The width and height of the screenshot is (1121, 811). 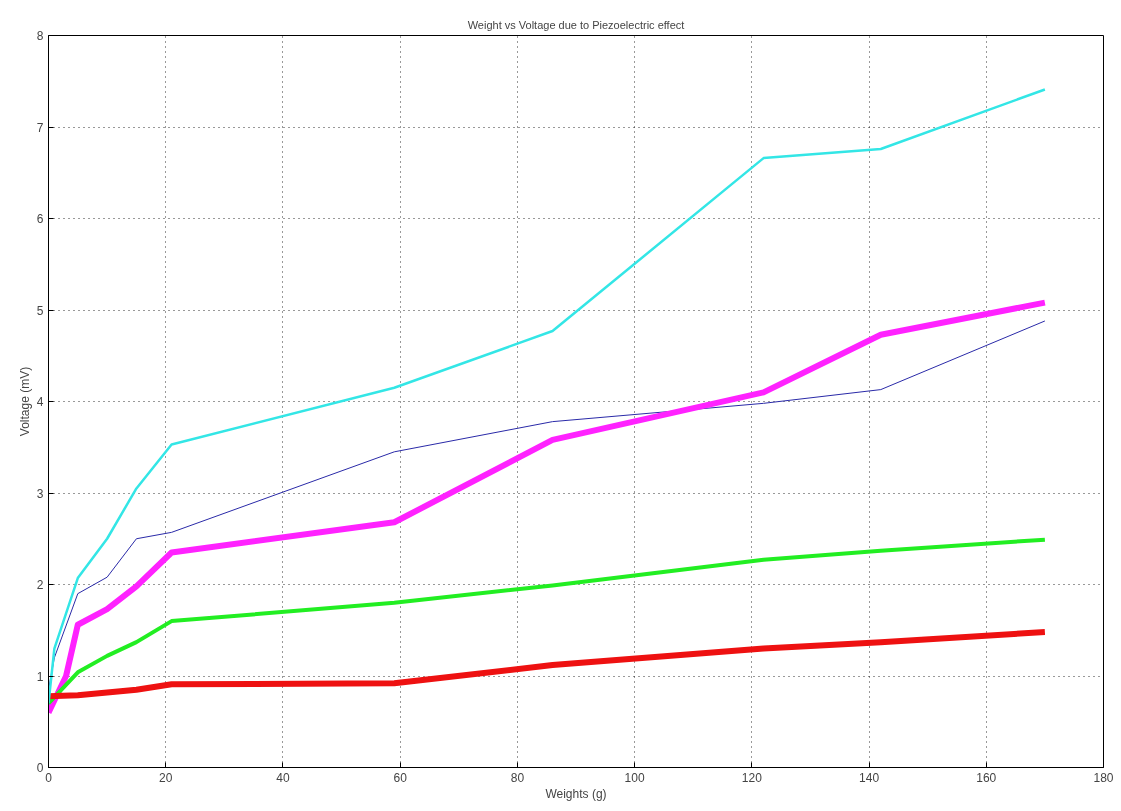 What do you see at coordinates (40, 585) in the screenshot?
I see `y-tick-label: 2` at bounding box center [40, 585].